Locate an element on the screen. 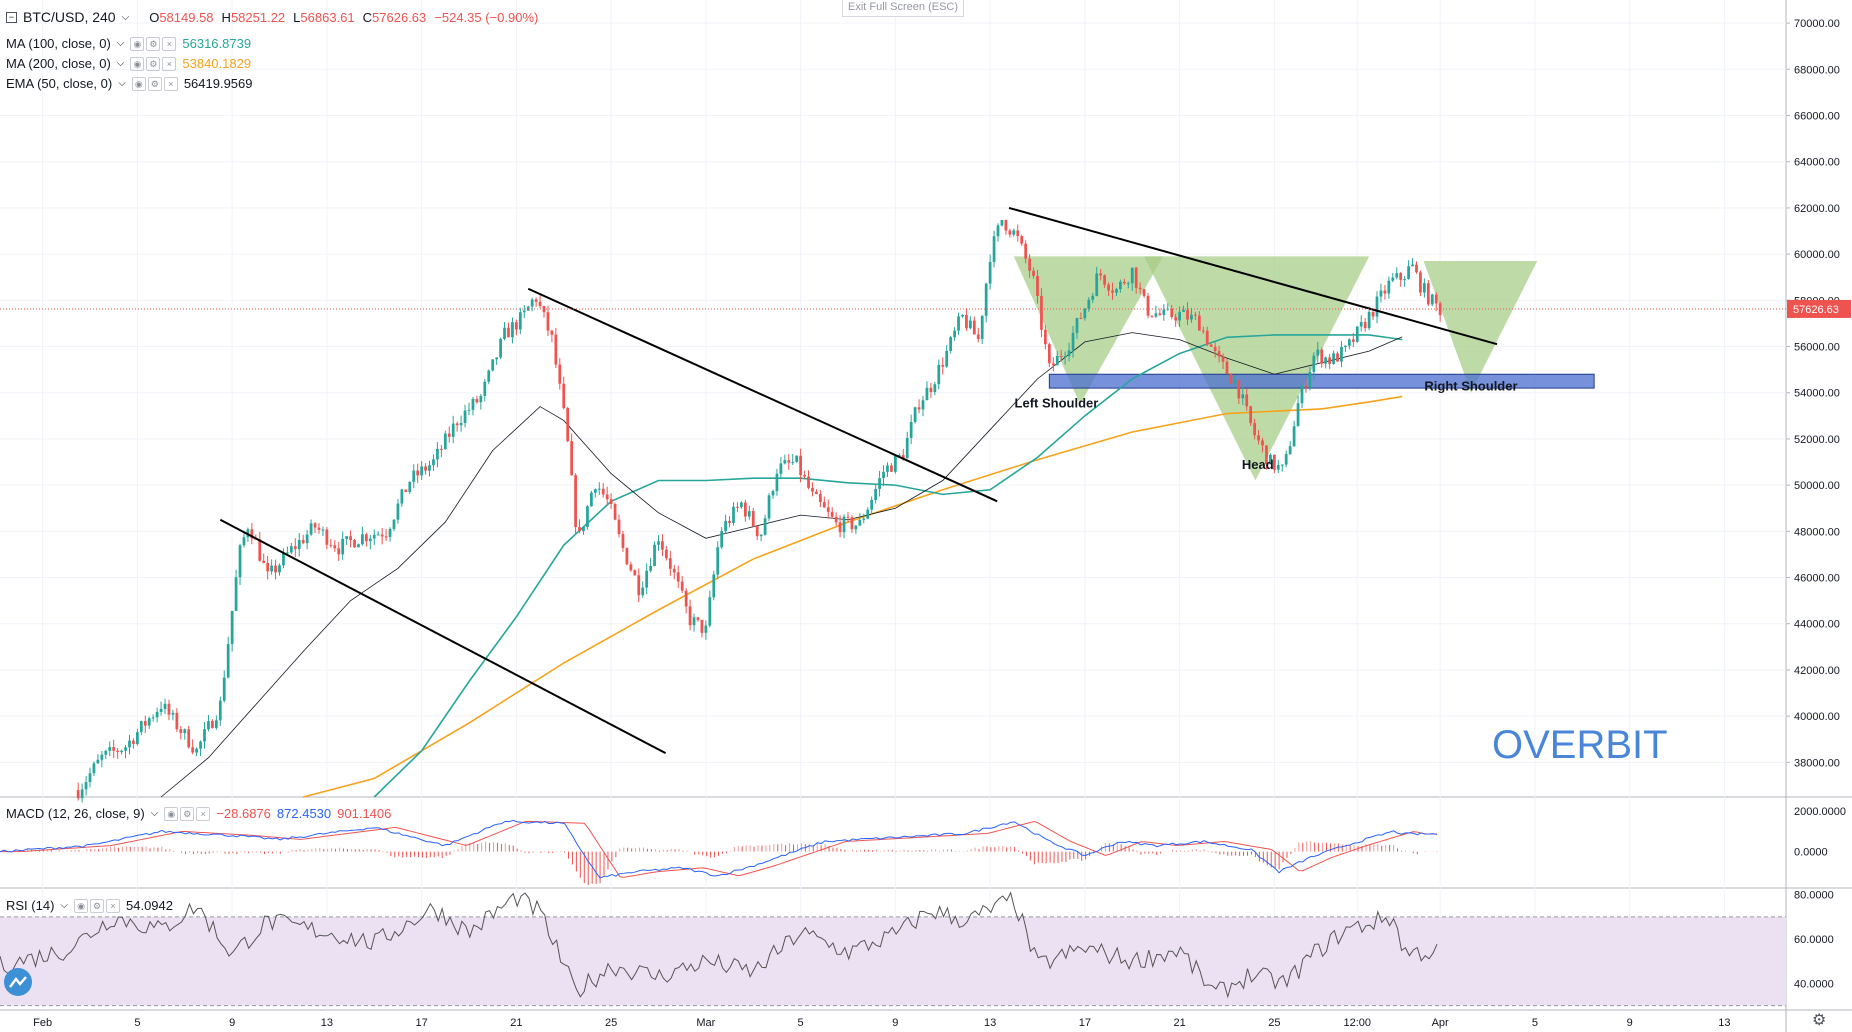 Image resolution: width=1852 pixels, height=1032 pixels. macd-label: MACD (12, 26, close, 9) is located at coordinates (75, 813).